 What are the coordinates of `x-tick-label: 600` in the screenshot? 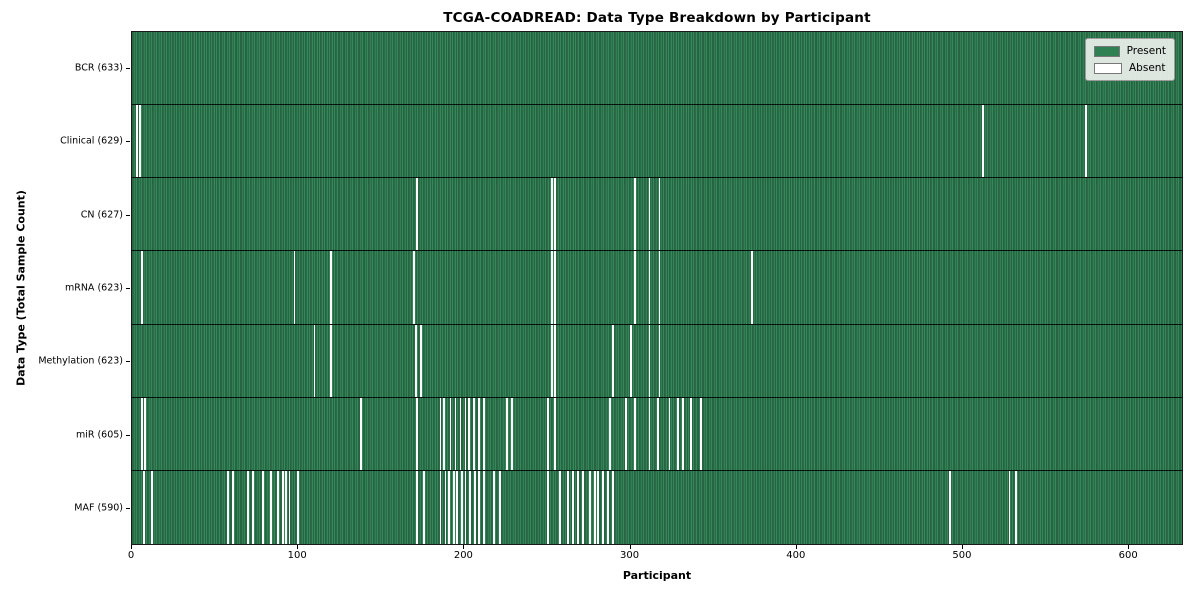 It's located at (1128, 555).